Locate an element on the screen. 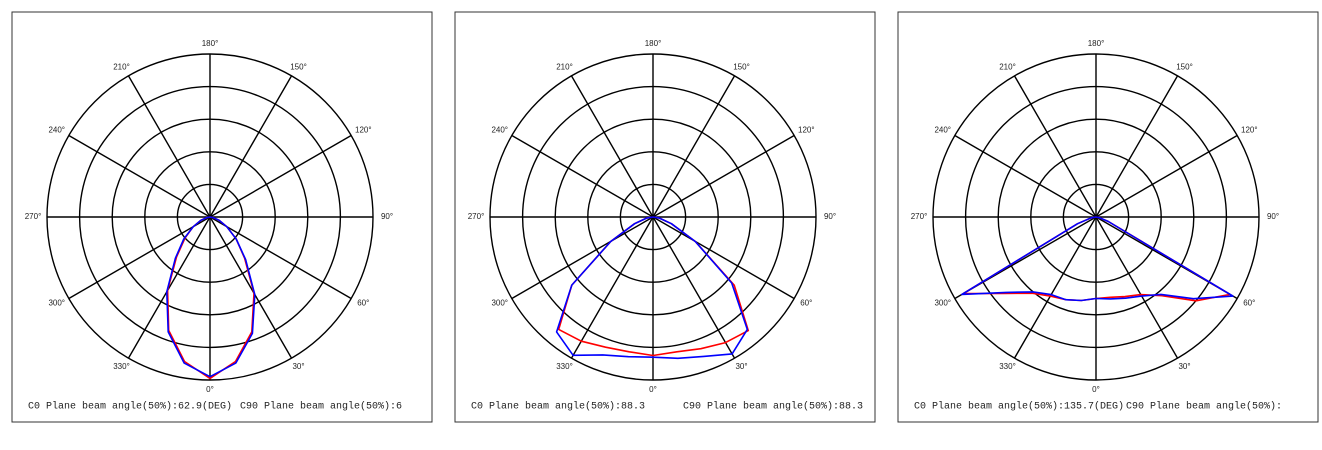 The image size is (1322, 450). caption: C90 Plane beam angle(50%):88.3 is located at coordinates (773, 407).